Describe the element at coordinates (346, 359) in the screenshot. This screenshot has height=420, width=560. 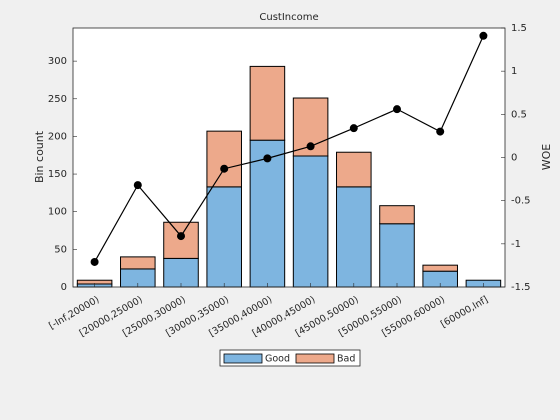
I see `legend-label: Bad` at that location.